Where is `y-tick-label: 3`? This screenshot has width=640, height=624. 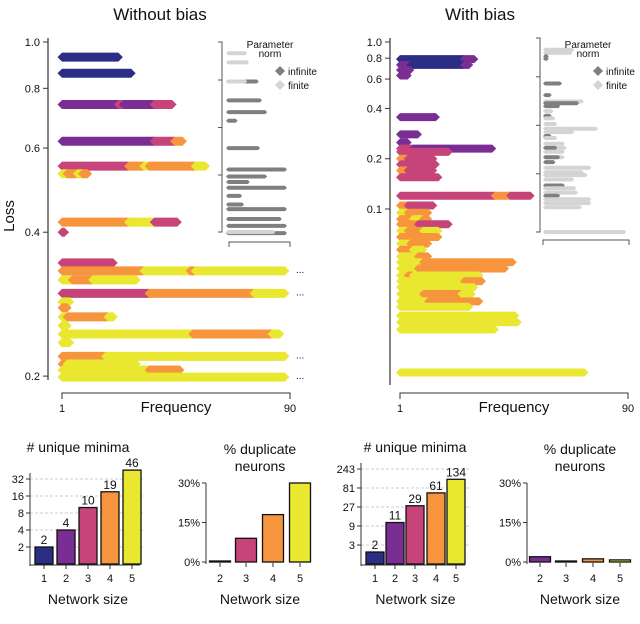 y-tick-label: 3 is located at coordinates (352, 546).